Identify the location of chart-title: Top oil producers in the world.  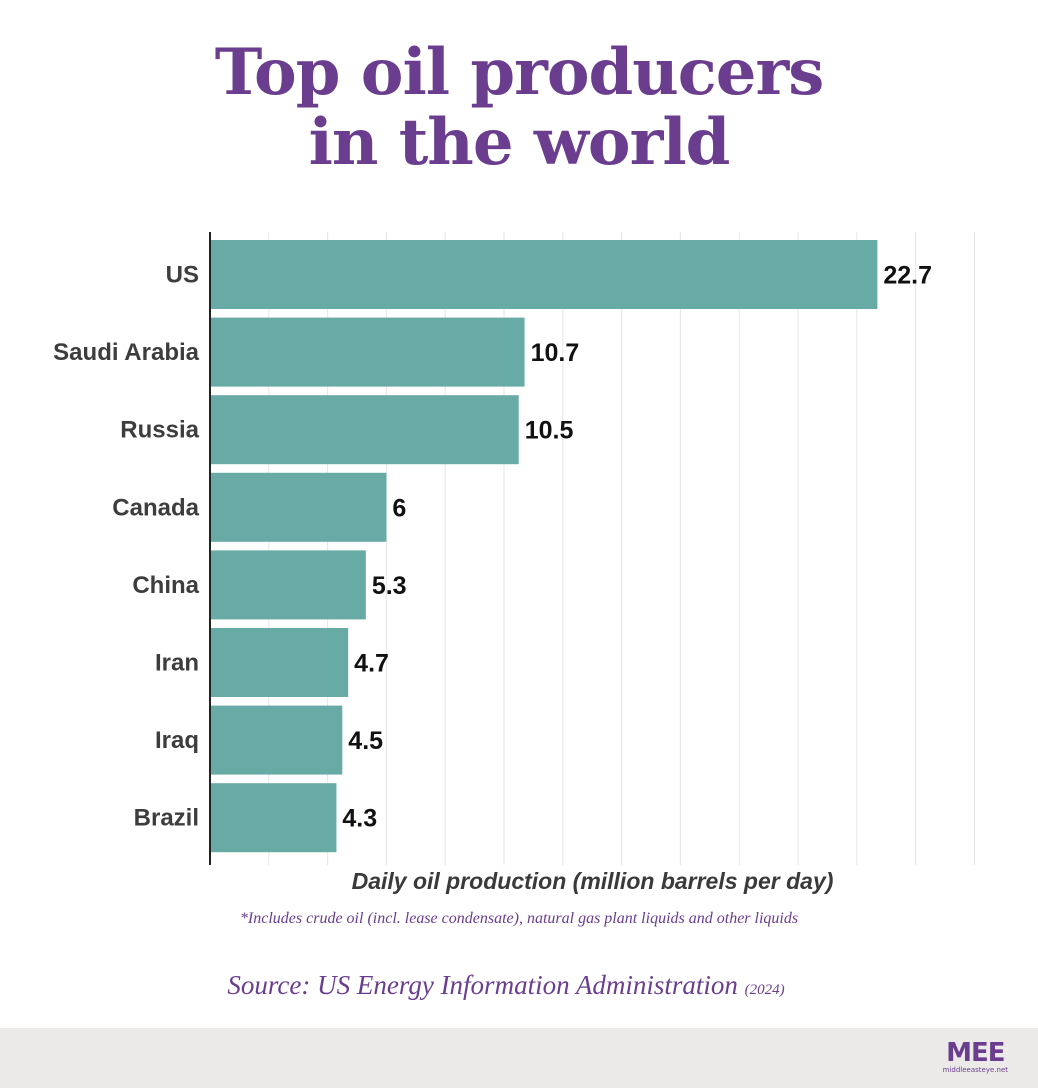
(519, 108).